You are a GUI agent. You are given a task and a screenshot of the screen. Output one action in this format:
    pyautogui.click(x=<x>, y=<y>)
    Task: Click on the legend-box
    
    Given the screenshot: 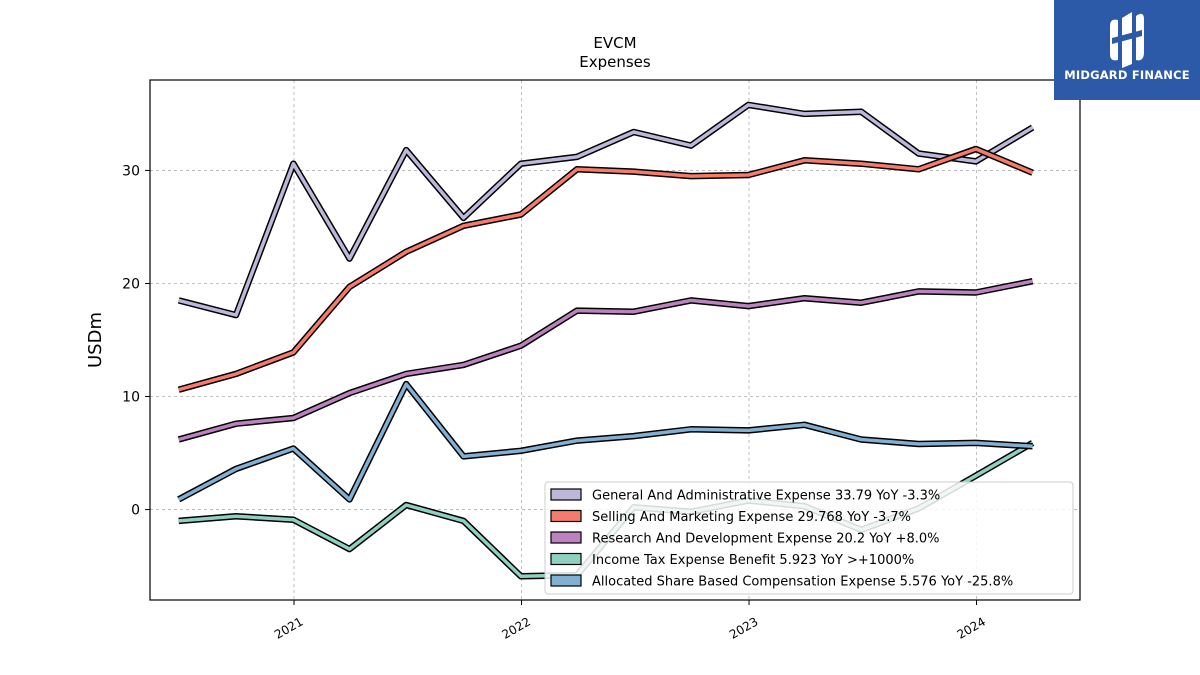 What is the action you would take?
    pyautogui.click(x=809, y=538)
    